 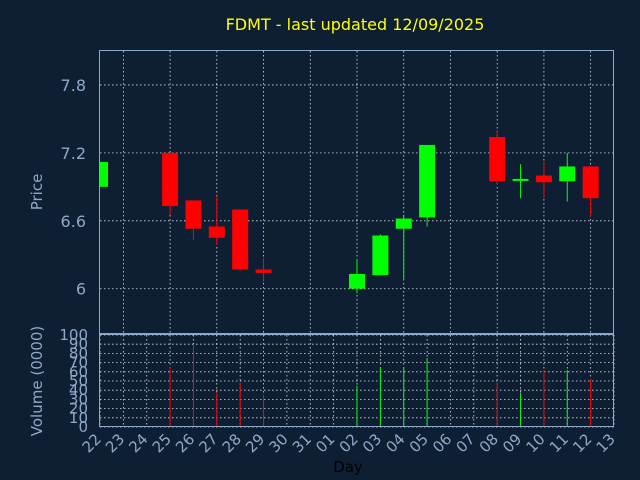 What do you see at coordinates (380, 385) in the screenshot?
I see `volume-bars` at bounding box center [380, 385].